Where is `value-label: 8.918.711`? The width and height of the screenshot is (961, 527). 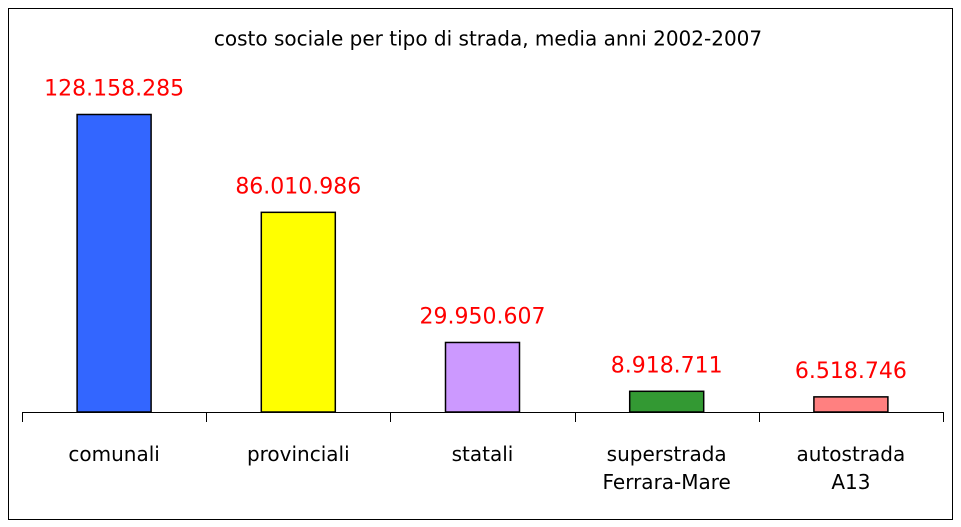 value-label: 8.918.711 is located at coordinates (667, 365).